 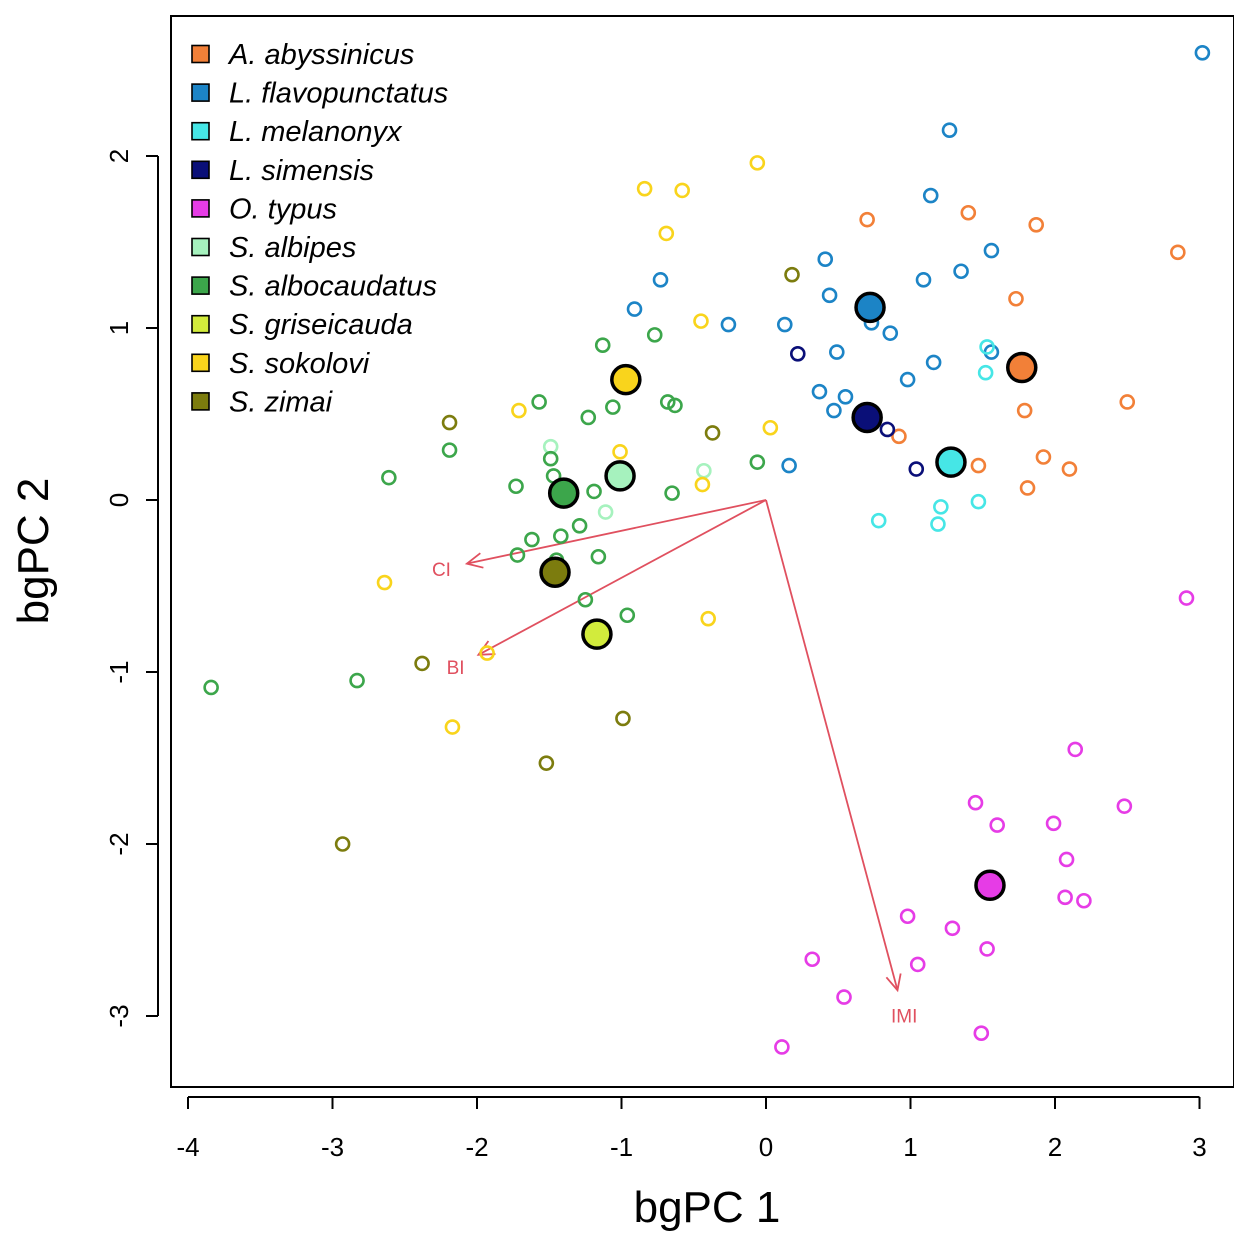 I want to click on x-tick-label: 3, so click(x=1199, y=1147).